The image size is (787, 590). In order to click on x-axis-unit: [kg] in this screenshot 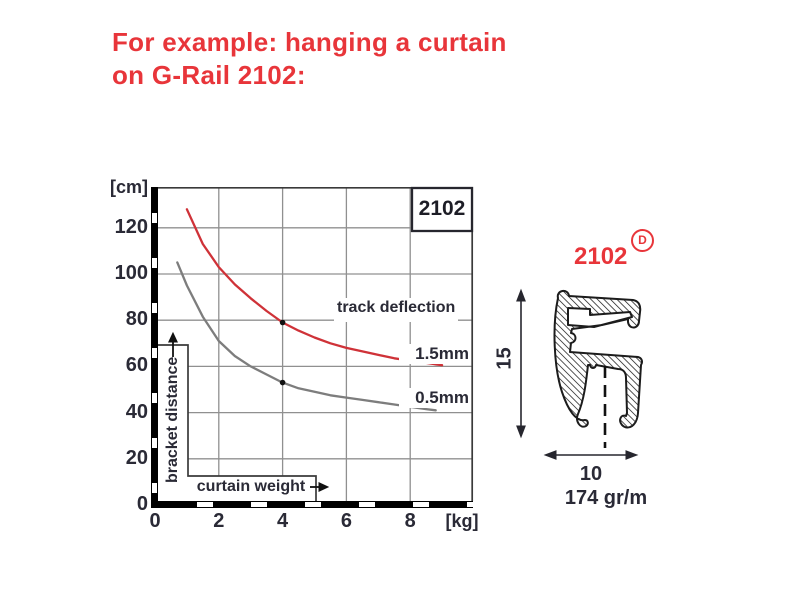, I will do `click(462, 521)`.